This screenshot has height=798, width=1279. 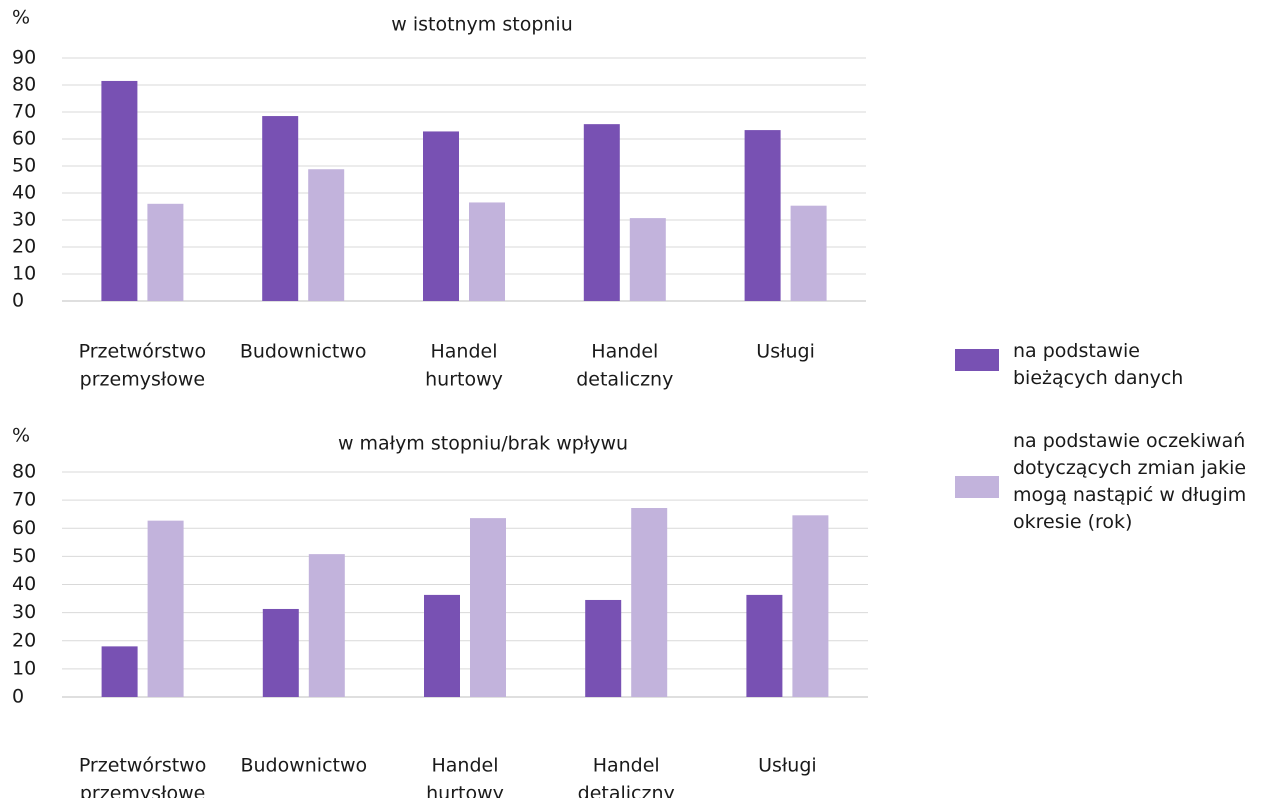 What do you see at coordinates (977, 360) in the screenshot?
I see `legend-swatch-current-data` at bounding box center [977, 360].